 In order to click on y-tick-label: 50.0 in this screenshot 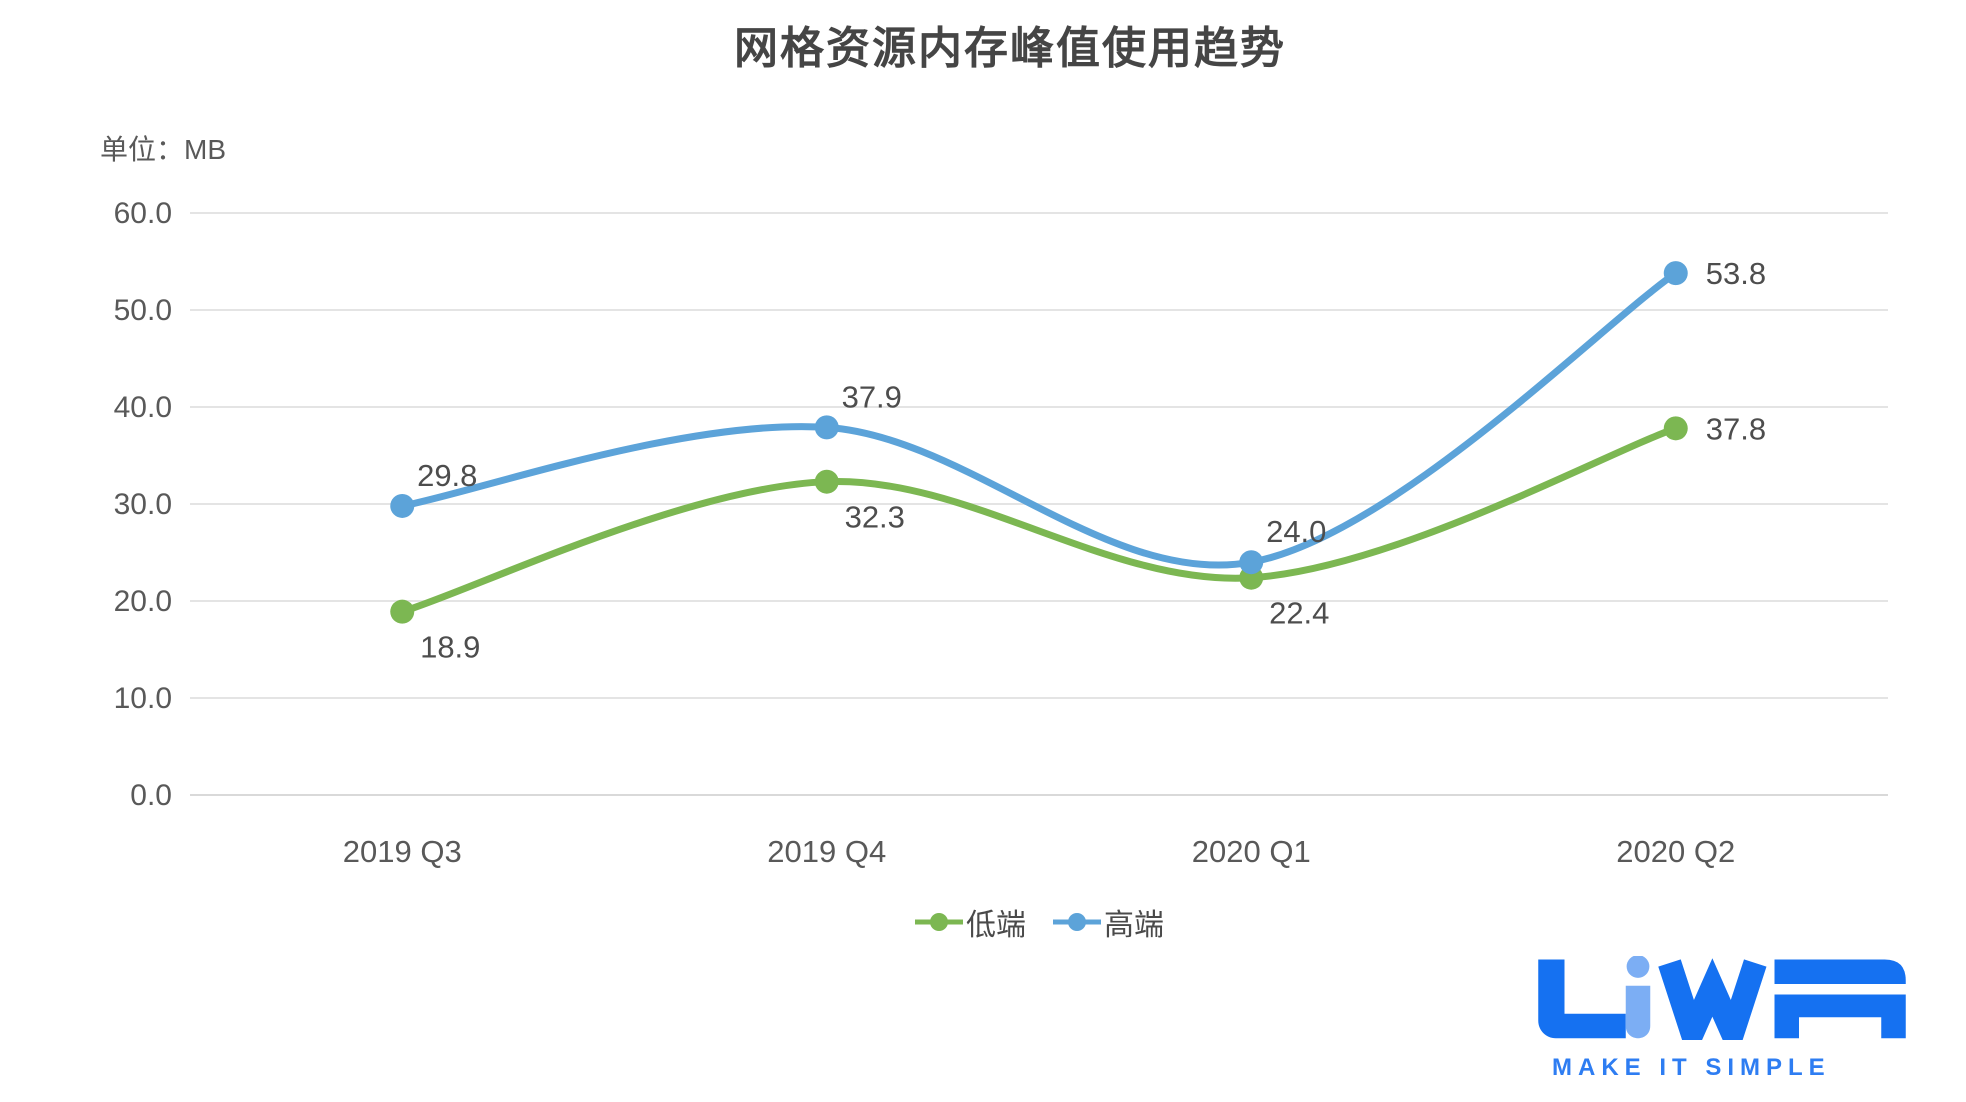, I will do `click(143, 310)`.